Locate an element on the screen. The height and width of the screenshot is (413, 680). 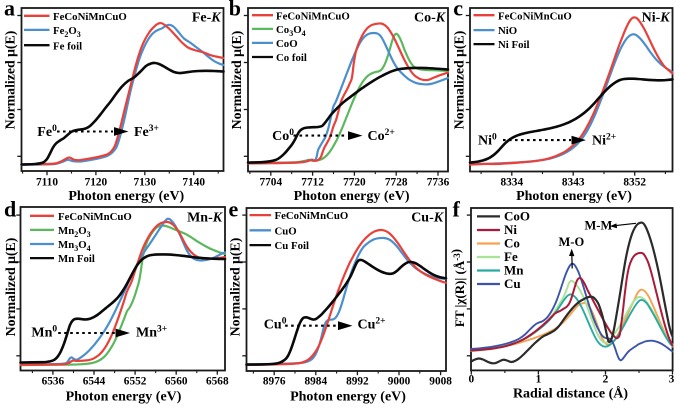
svg-text: CoO is located at coordinates (287, 44).